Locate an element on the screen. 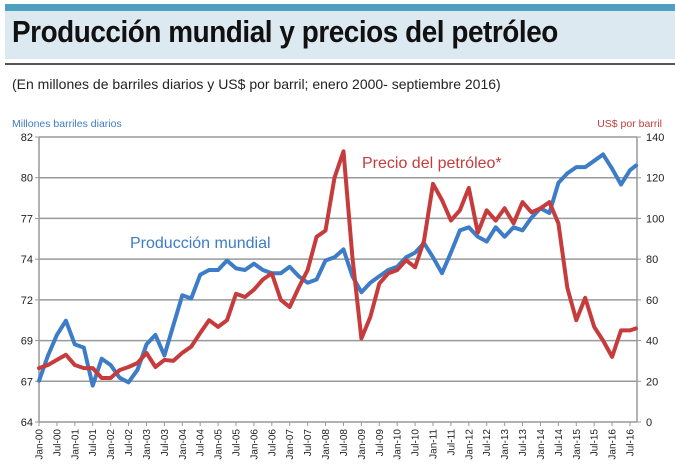 This screenshot has height=471, width=675. left-tick-label: 69 is located at coordinates (27, 342).